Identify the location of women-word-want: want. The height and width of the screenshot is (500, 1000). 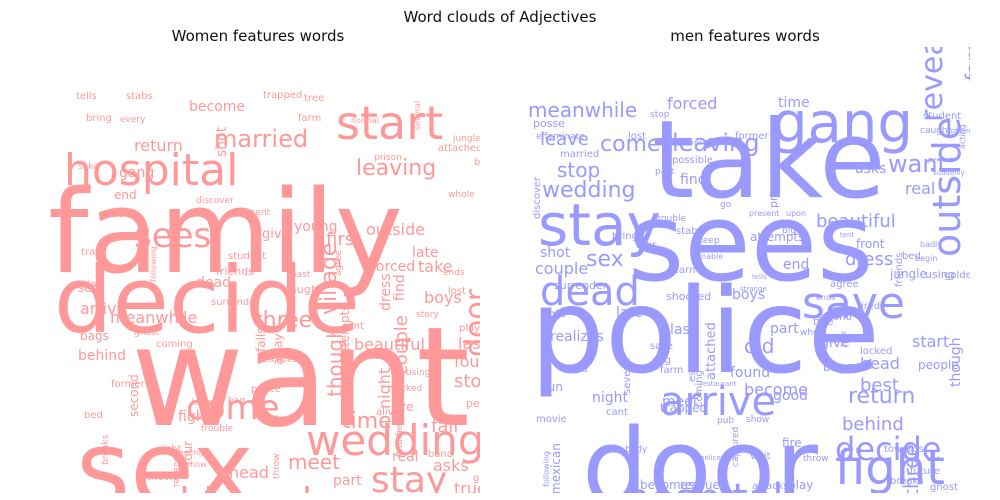
(300, 377).